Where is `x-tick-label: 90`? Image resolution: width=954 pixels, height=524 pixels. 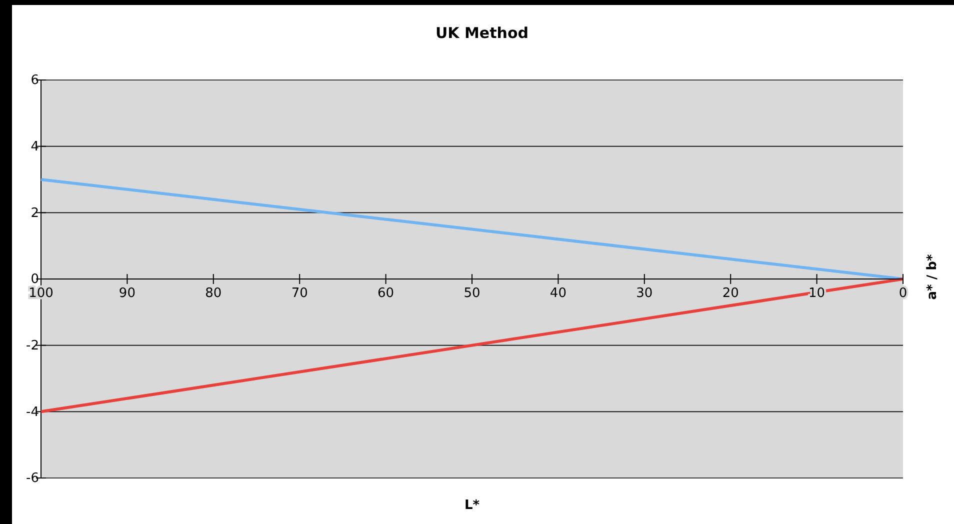 x-tick-label: 90 is located at coordinates (127, 294).